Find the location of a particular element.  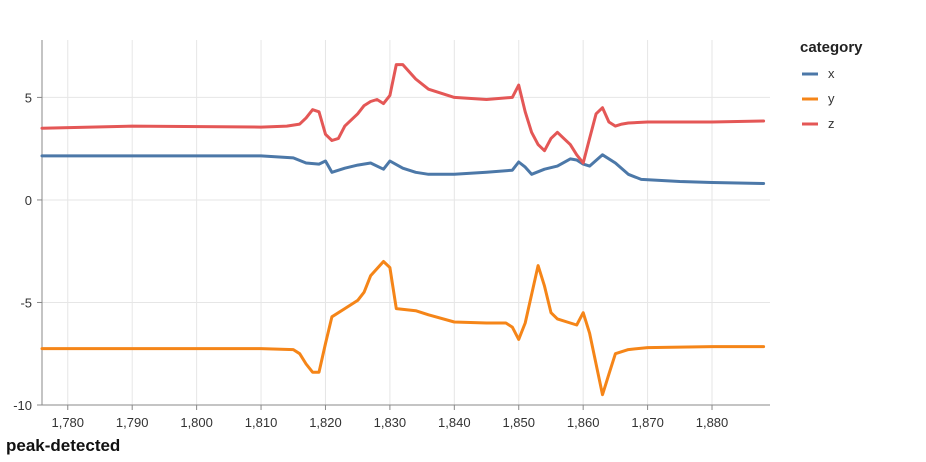

x-tick-label: 1,830 is located at coordinates (390, 422).